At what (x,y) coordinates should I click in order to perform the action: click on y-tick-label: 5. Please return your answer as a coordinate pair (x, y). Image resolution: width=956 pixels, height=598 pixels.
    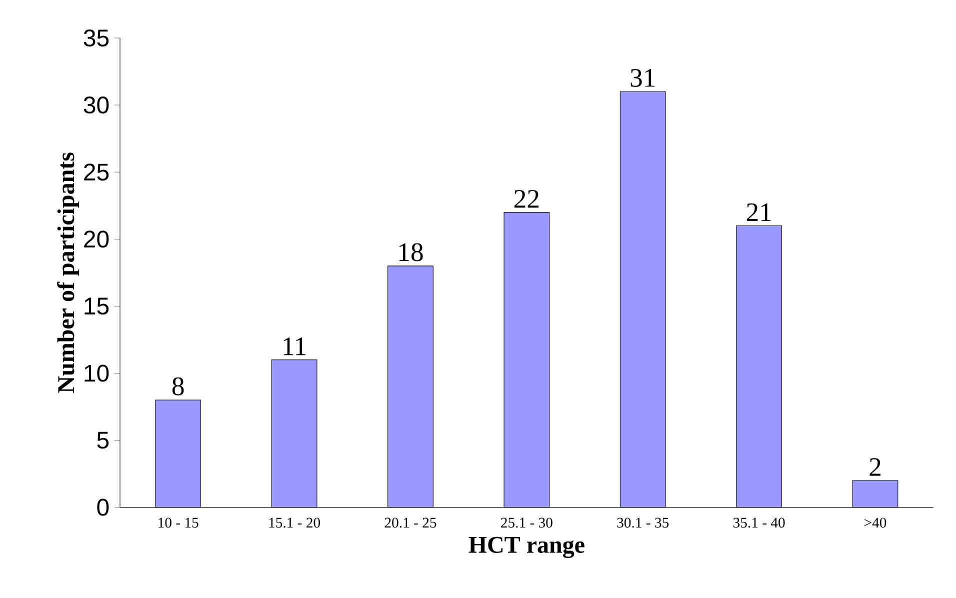
    Looking at the image, I should click on (103, 440).